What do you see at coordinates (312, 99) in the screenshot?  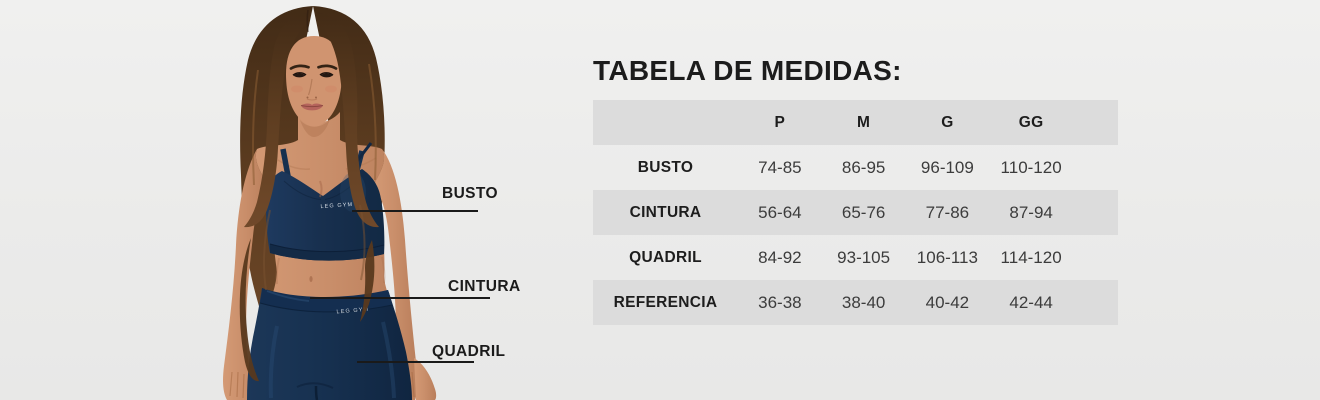 I see `nose-base` at bounding box center [312, 99].